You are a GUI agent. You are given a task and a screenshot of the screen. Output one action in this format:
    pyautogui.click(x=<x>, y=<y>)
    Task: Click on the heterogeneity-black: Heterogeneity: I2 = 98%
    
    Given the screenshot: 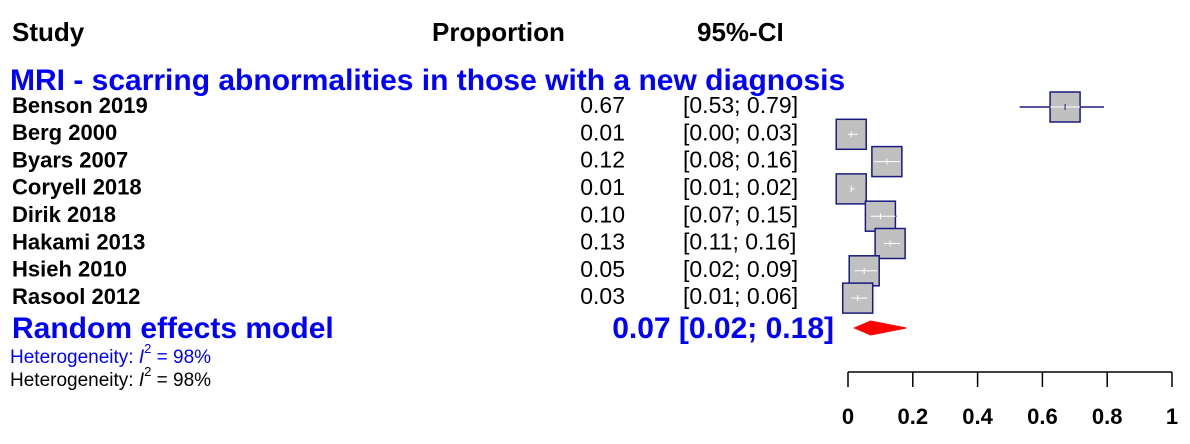 What is the action you would take?
    pyautogui.click(x=110, y=377)
    